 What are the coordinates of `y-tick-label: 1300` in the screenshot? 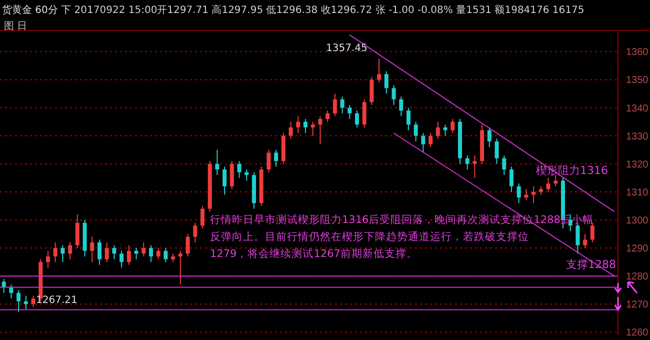 It's located at (637, 221).